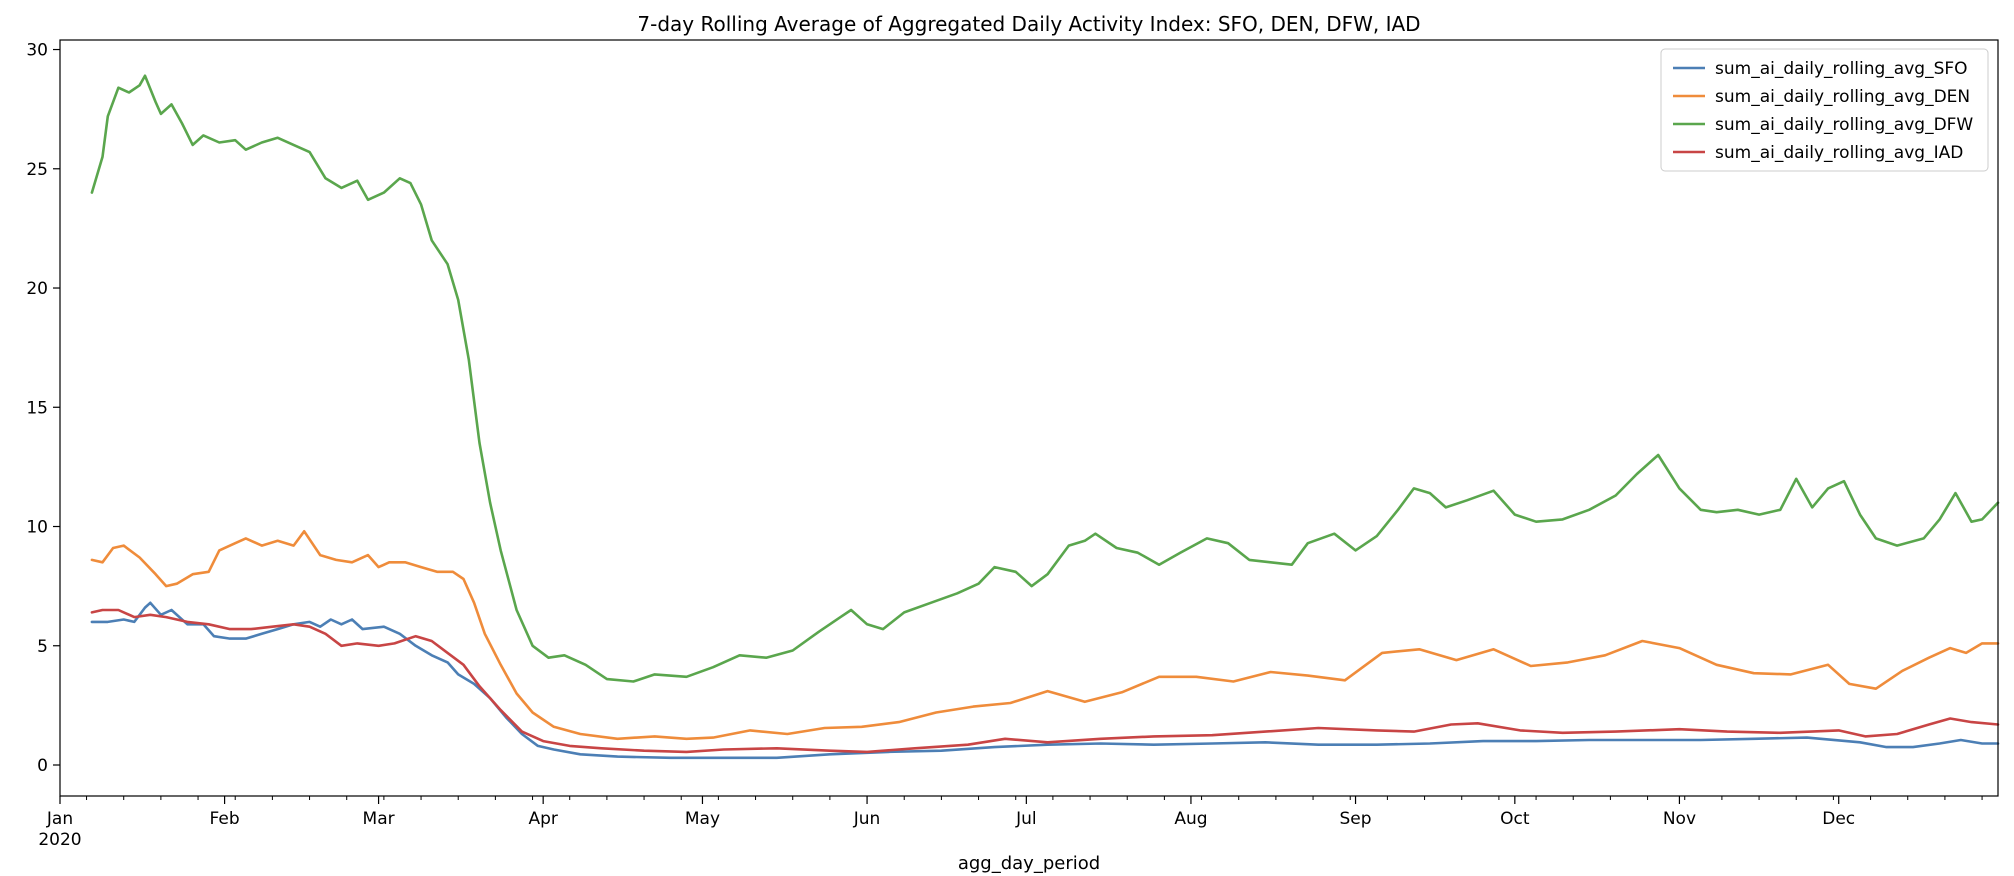  Describe the element at coordinates (37, 289) in the screenshot. I see `y-tick-label-4: 20` at that location.